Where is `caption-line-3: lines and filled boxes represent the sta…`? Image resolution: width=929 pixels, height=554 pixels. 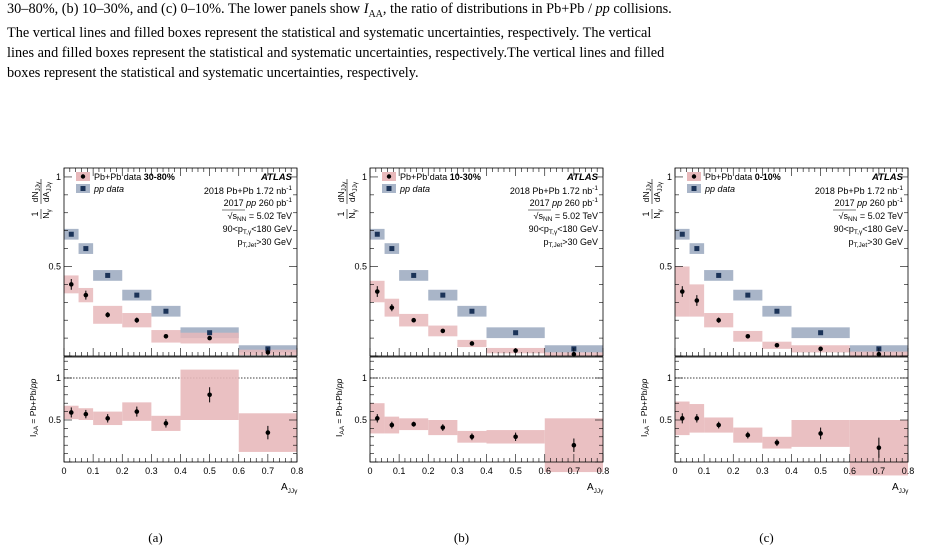
caption-line-3: lines and filled boxes represent the sta… is located at coordinates (336, 53).